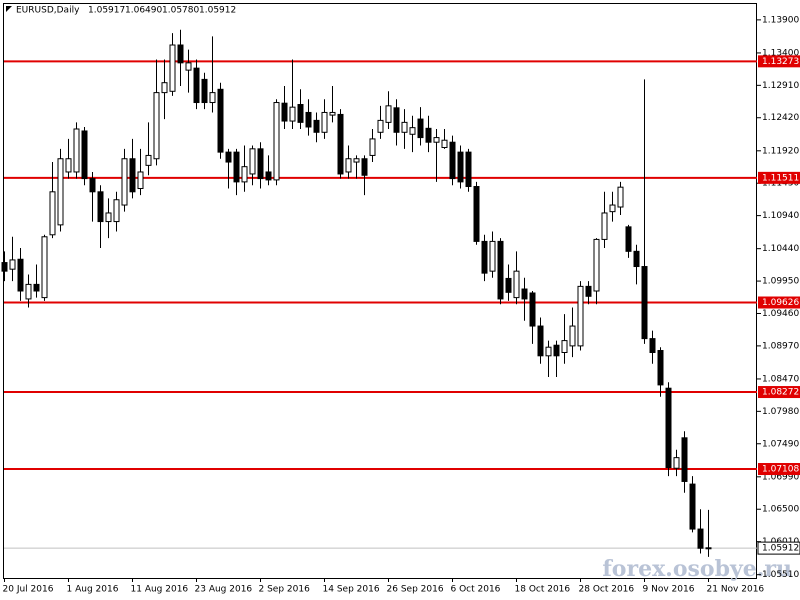 This screenshot has height=600, width=800. Describe the element at coordinates (778, 548) in the screenshot. I see `last-price-box` at that location.